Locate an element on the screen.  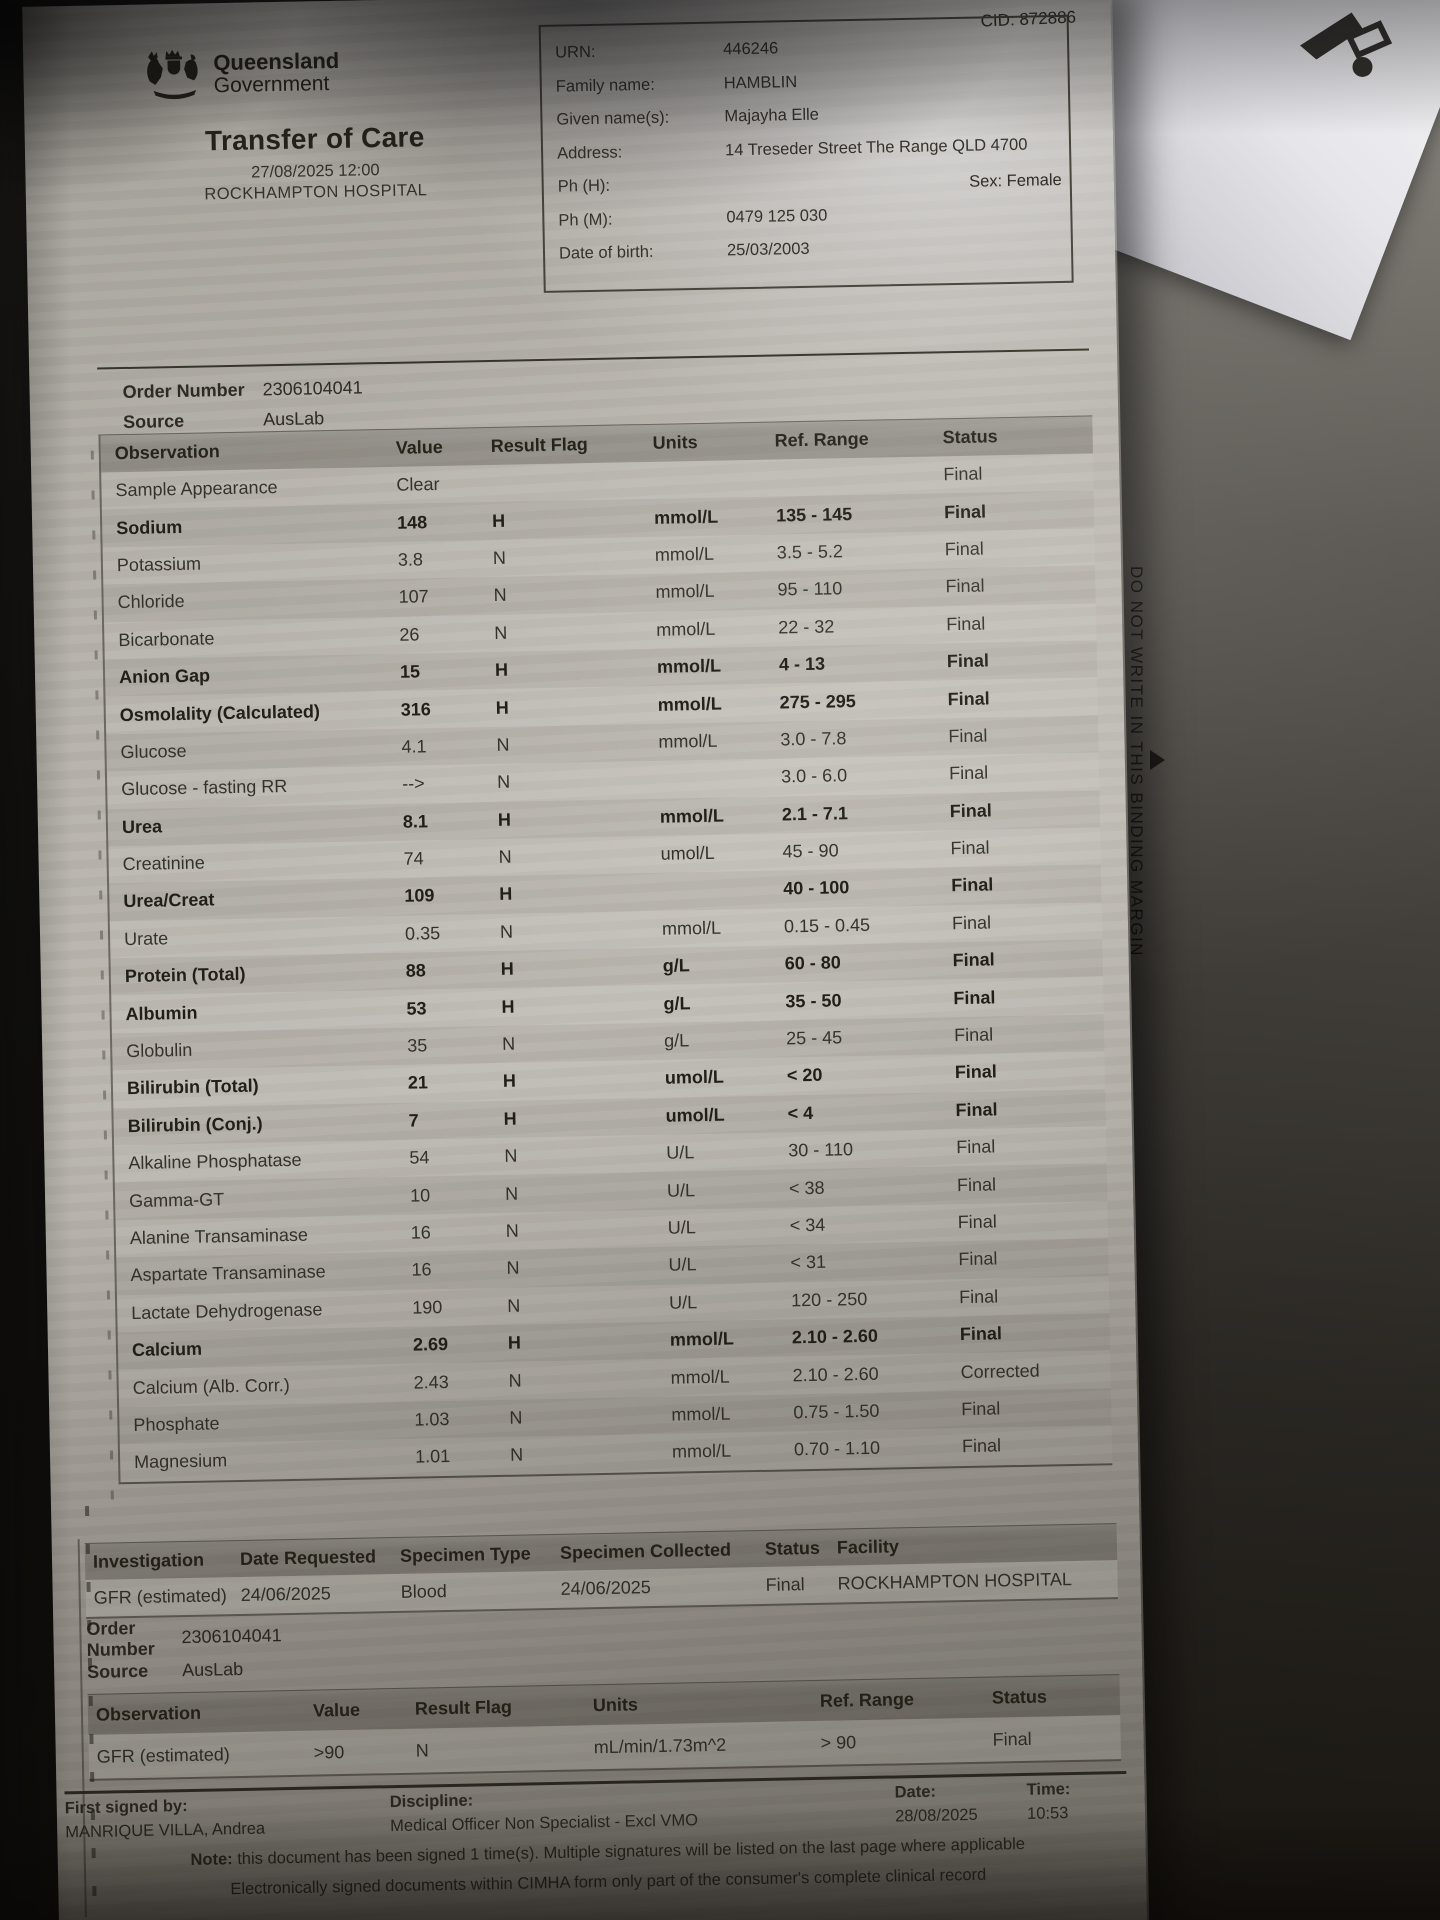
source-value: AusLab is located at coordinates (212, 1669).